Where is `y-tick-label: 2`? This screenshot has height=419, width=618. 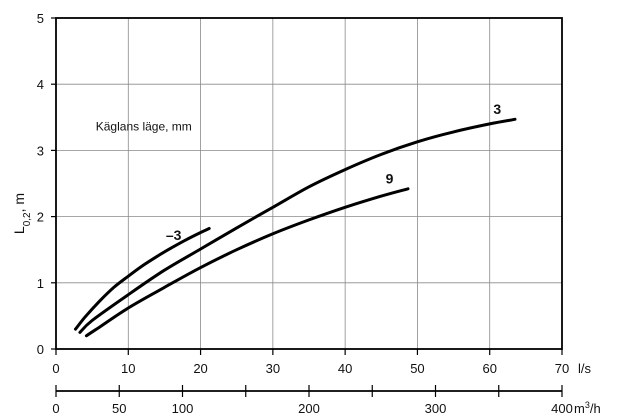 y-tick-label: 2 is located at coordinates (40, 217).